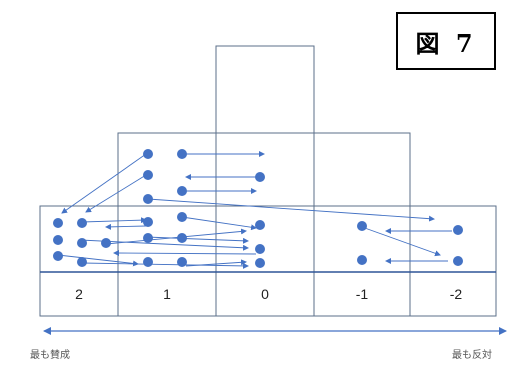  What do you see at coordinates (456, 294) in the screenshot?
I see `scale-label-minus-2: -2` at bounding box center [456, 294].